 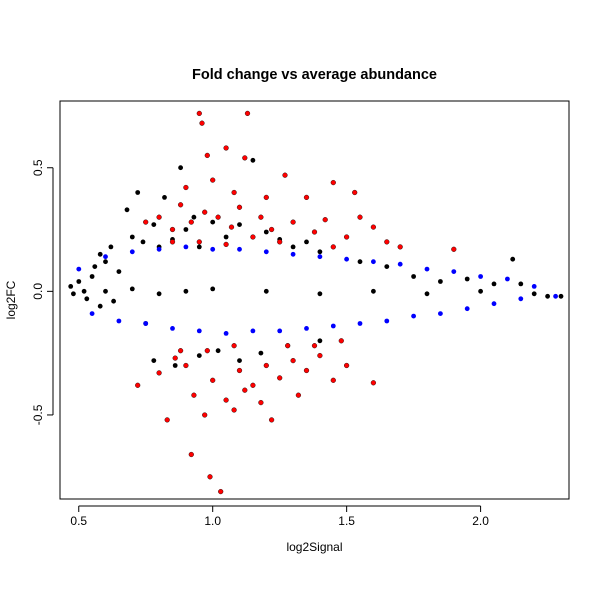 I want to click on x-axis: 0.5 1.0 1.5 2.0, so click(x=279, y=516).